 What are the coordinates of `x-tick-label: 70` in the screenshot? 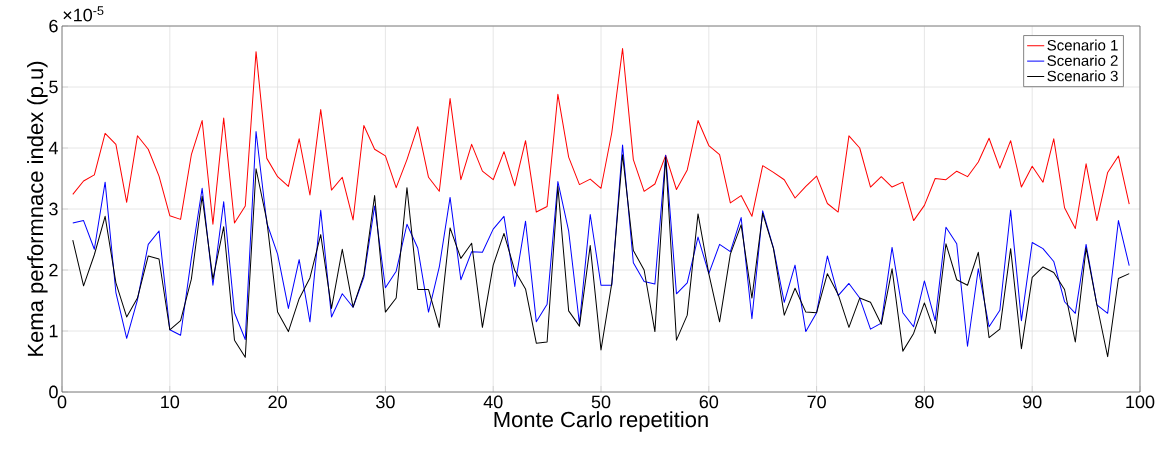 It's located at (816, 402).